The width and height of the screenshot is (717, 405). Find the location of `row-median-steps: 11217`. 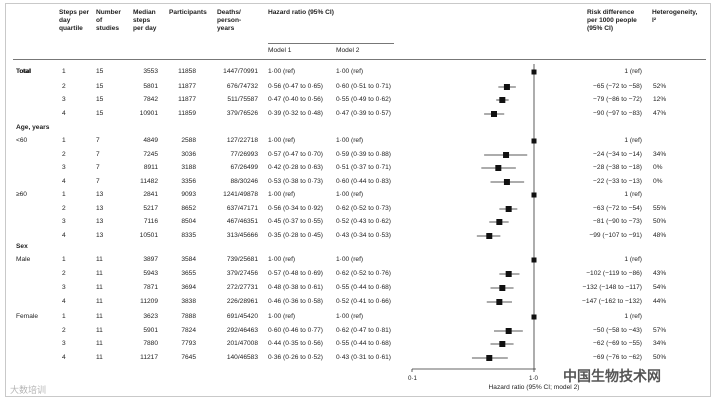

row-median-steps: 11217 is located at coordinates (149, 357).